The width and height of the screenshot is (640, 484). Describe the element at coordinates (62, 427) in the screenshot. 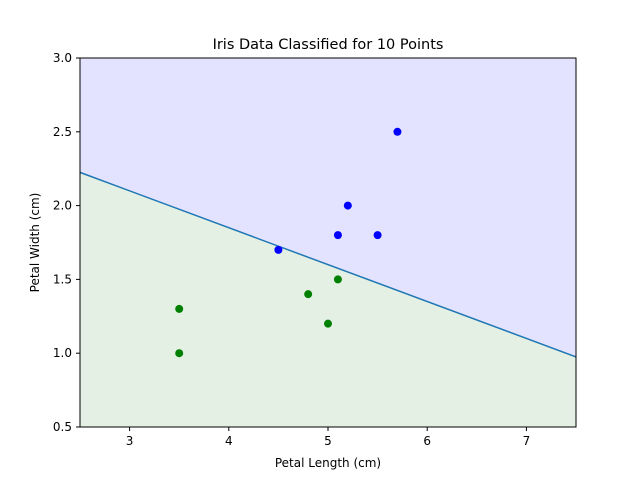

I see `y-tick-label: 0.5` at that location.